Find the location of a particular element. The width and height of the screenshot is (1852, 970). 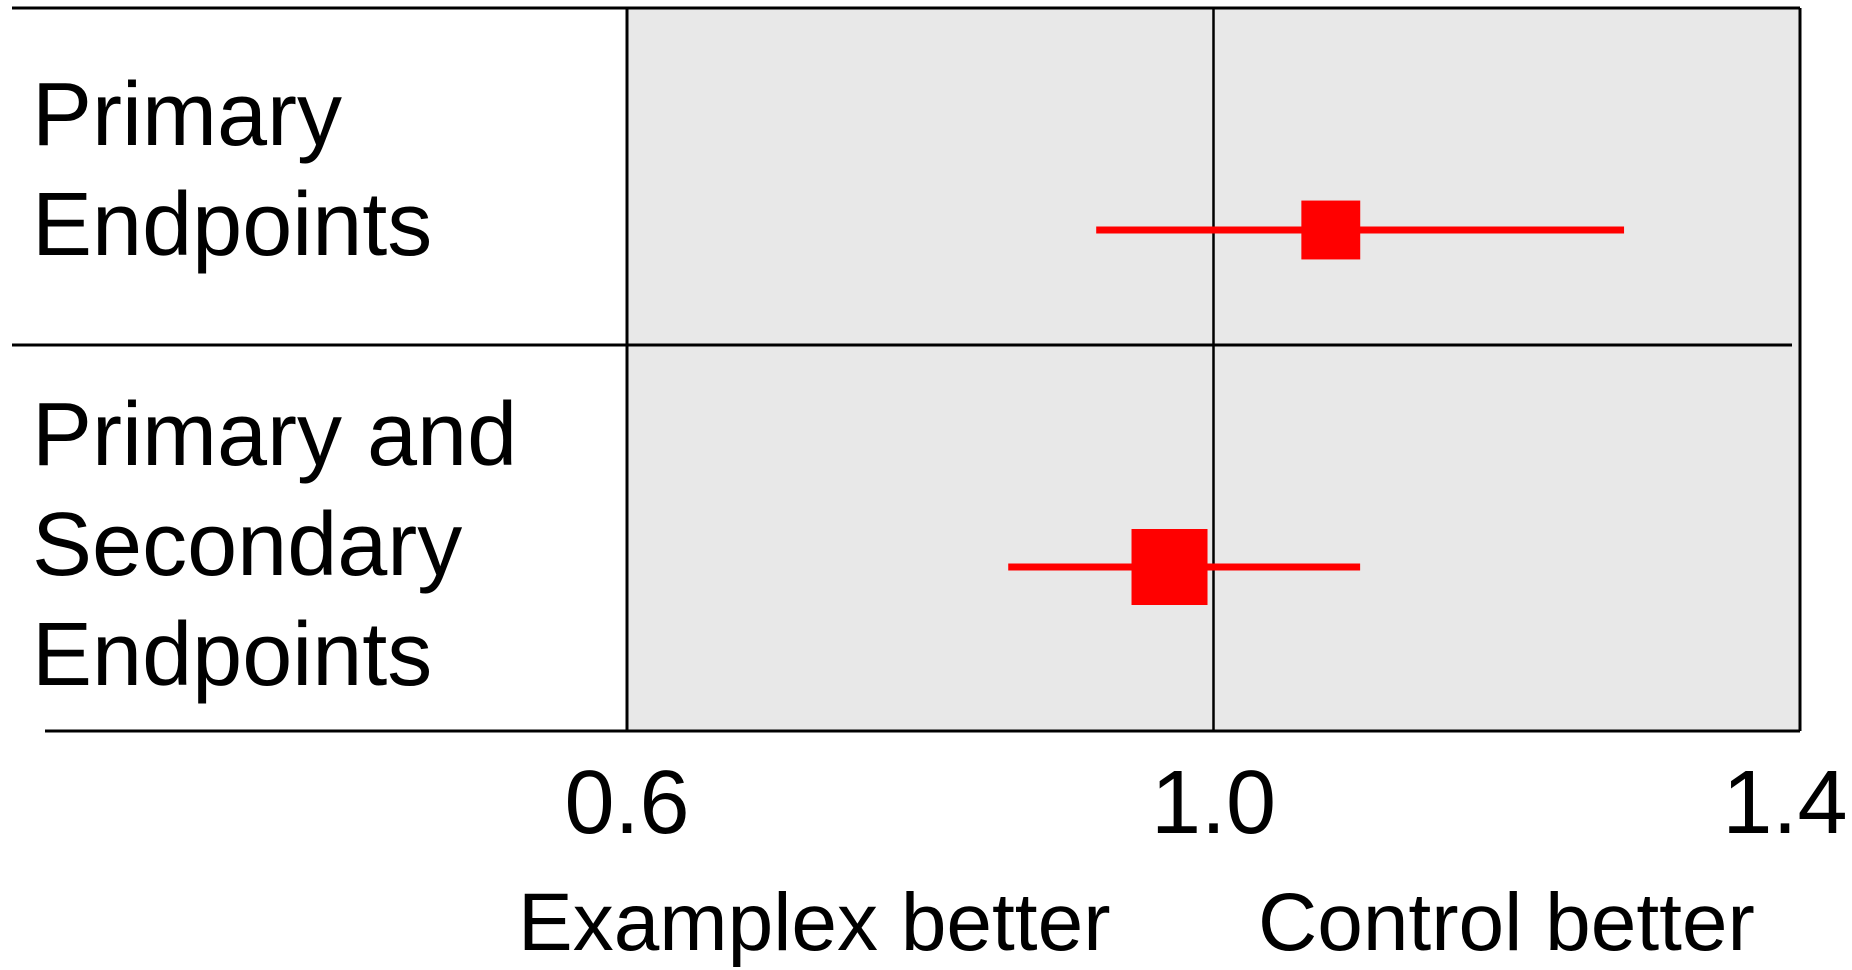

row-label-ps-line-2: Secondary is located at coordinates (247, 545).